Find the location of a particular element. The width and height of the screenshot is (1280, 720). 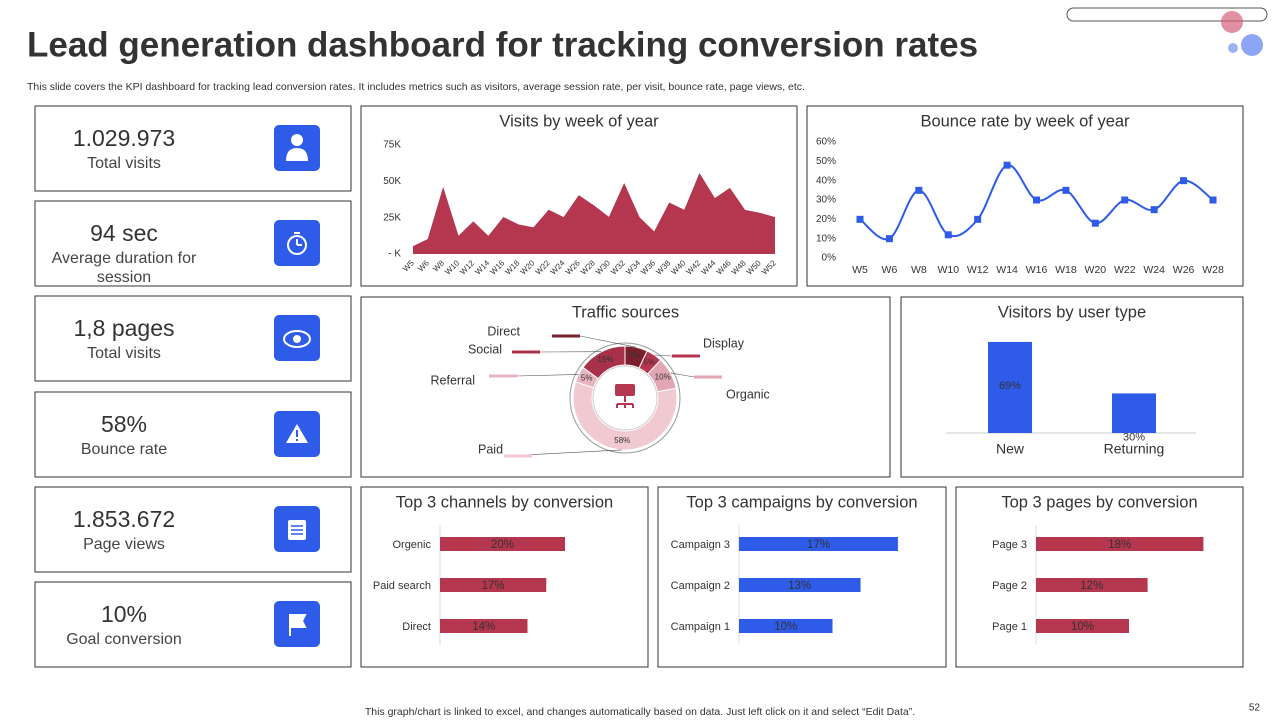

kpi-value: 1.029.973 is located at coordinates (124, 138).